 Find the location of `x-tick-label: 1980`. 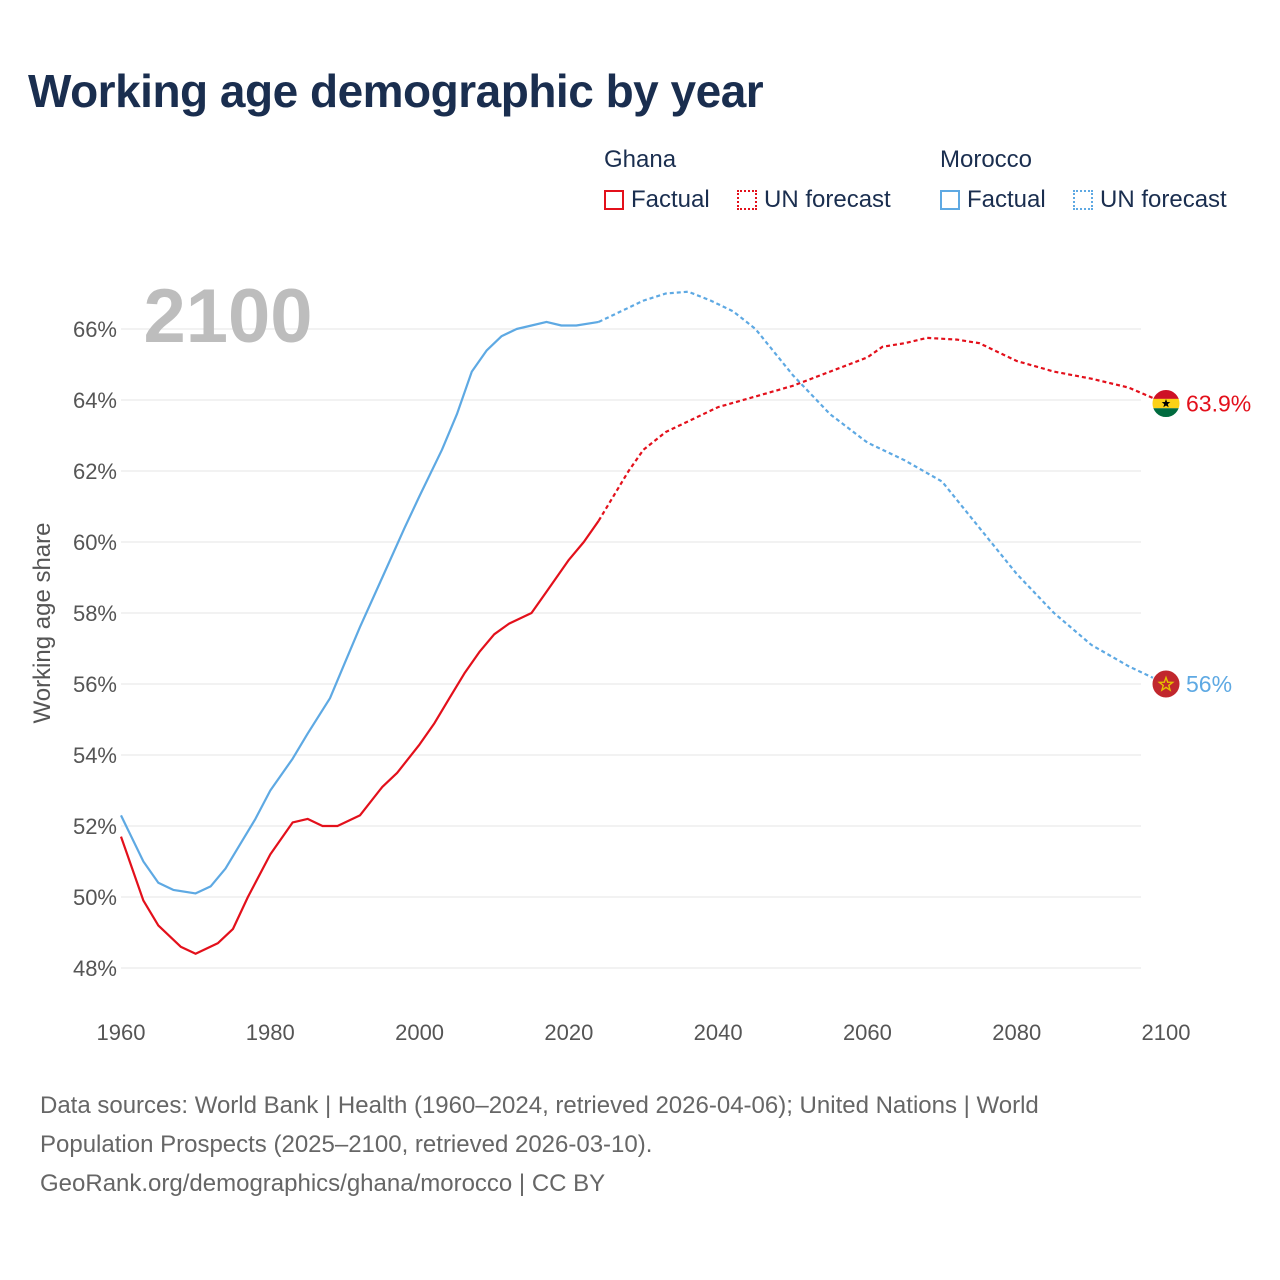

x-tick-label: 1980 is located at coordinates (270, 1032).